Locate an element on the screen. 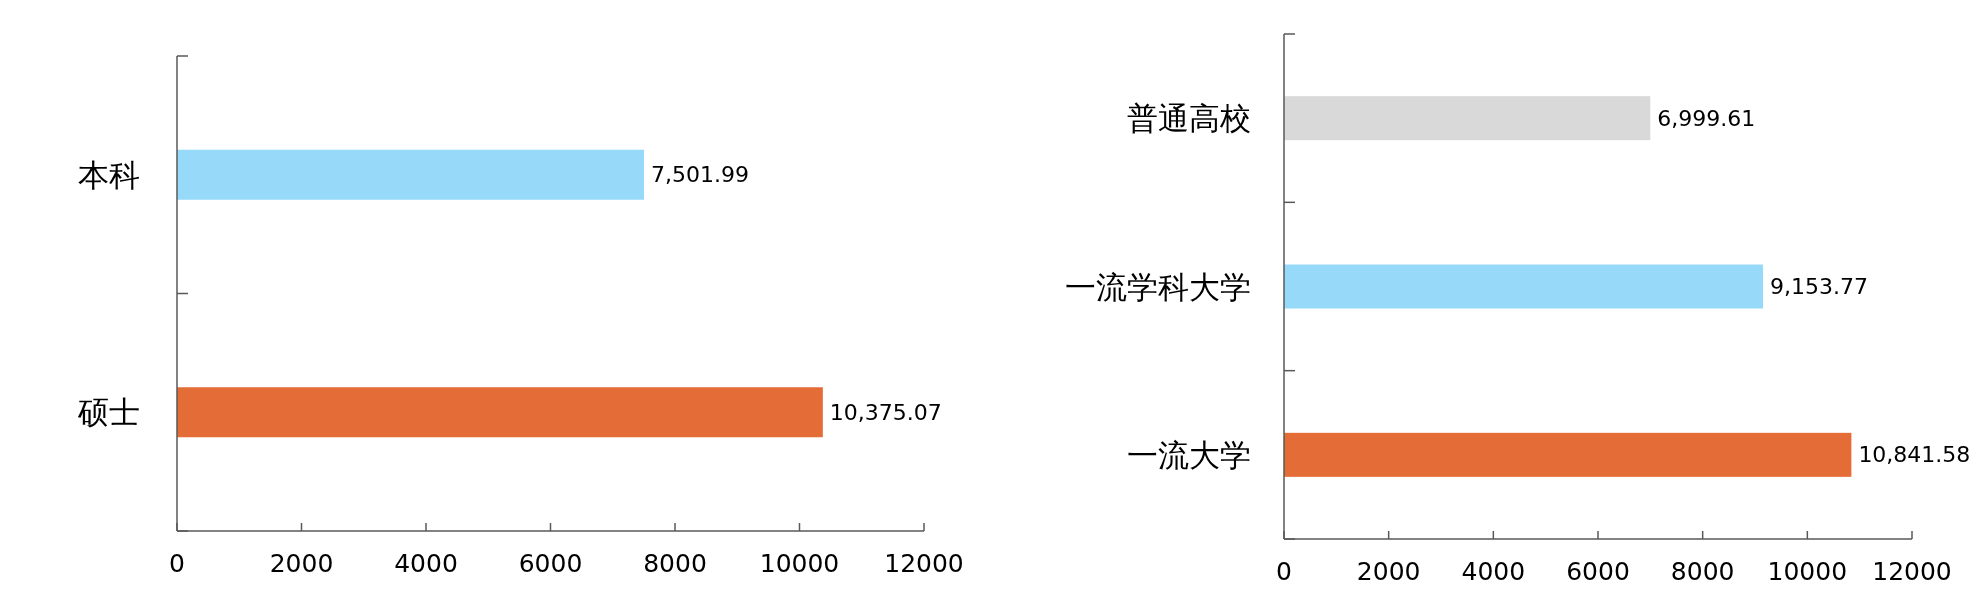  data-label: 9,153.77 is located at coordinates (1819, 286).